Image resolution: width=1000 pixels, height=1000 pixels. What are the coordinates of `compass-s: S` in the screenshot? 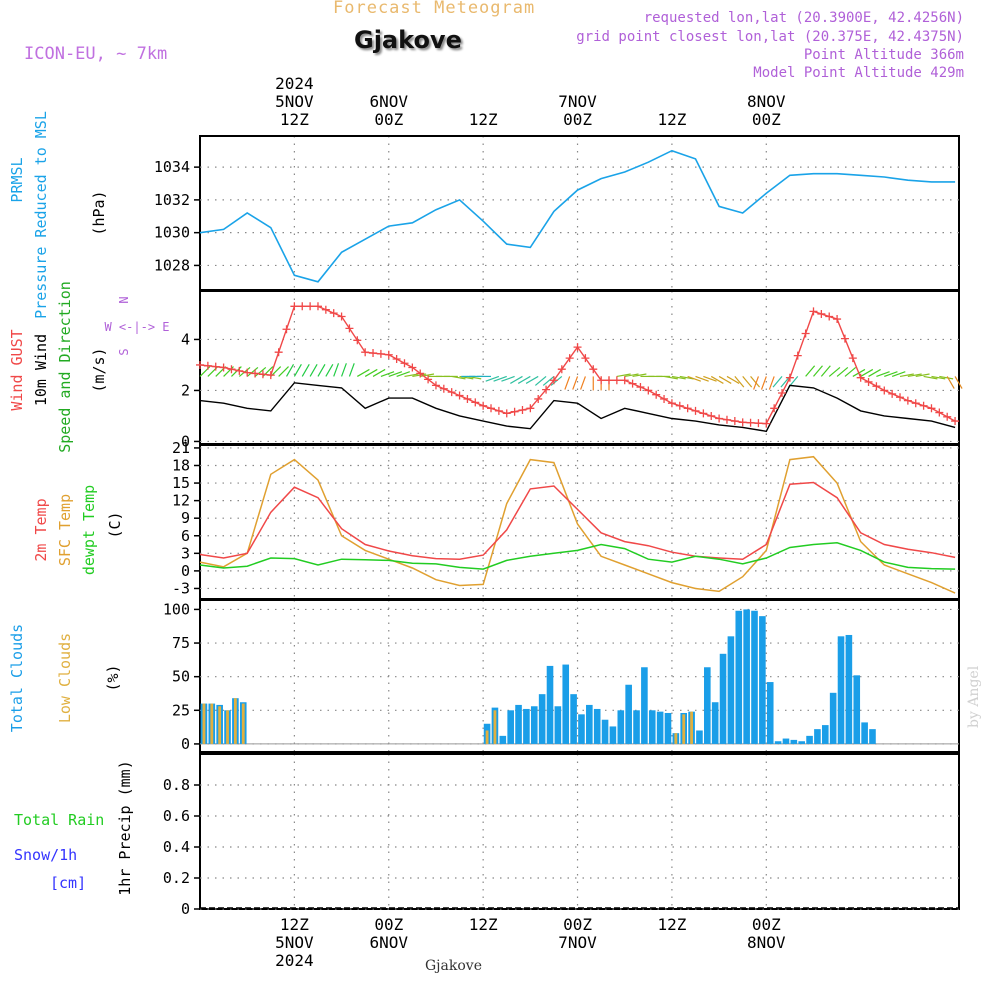 It's located at (124, 351).